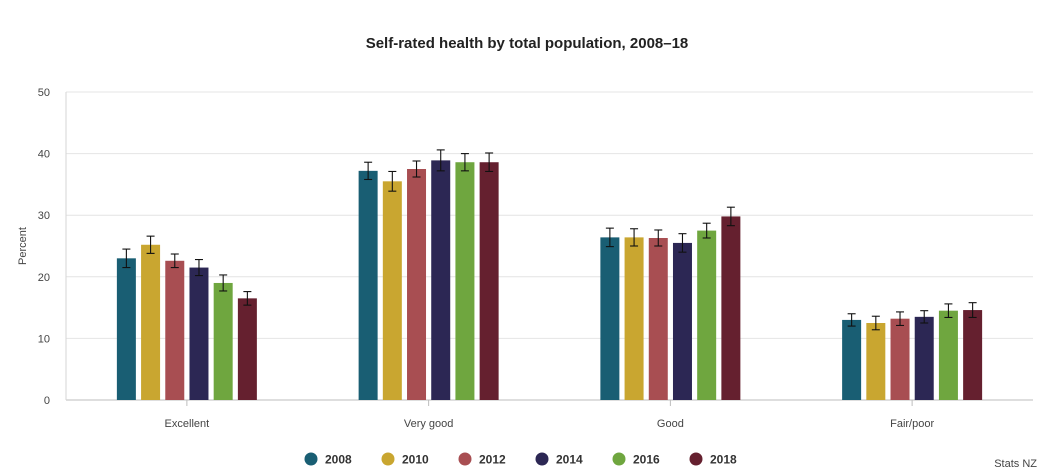 The height and width of the screenshot is (474, 1050). Describe the element at coordinates (199, 333) in the screenshot. I see `bar-2014-excellent` at that location.